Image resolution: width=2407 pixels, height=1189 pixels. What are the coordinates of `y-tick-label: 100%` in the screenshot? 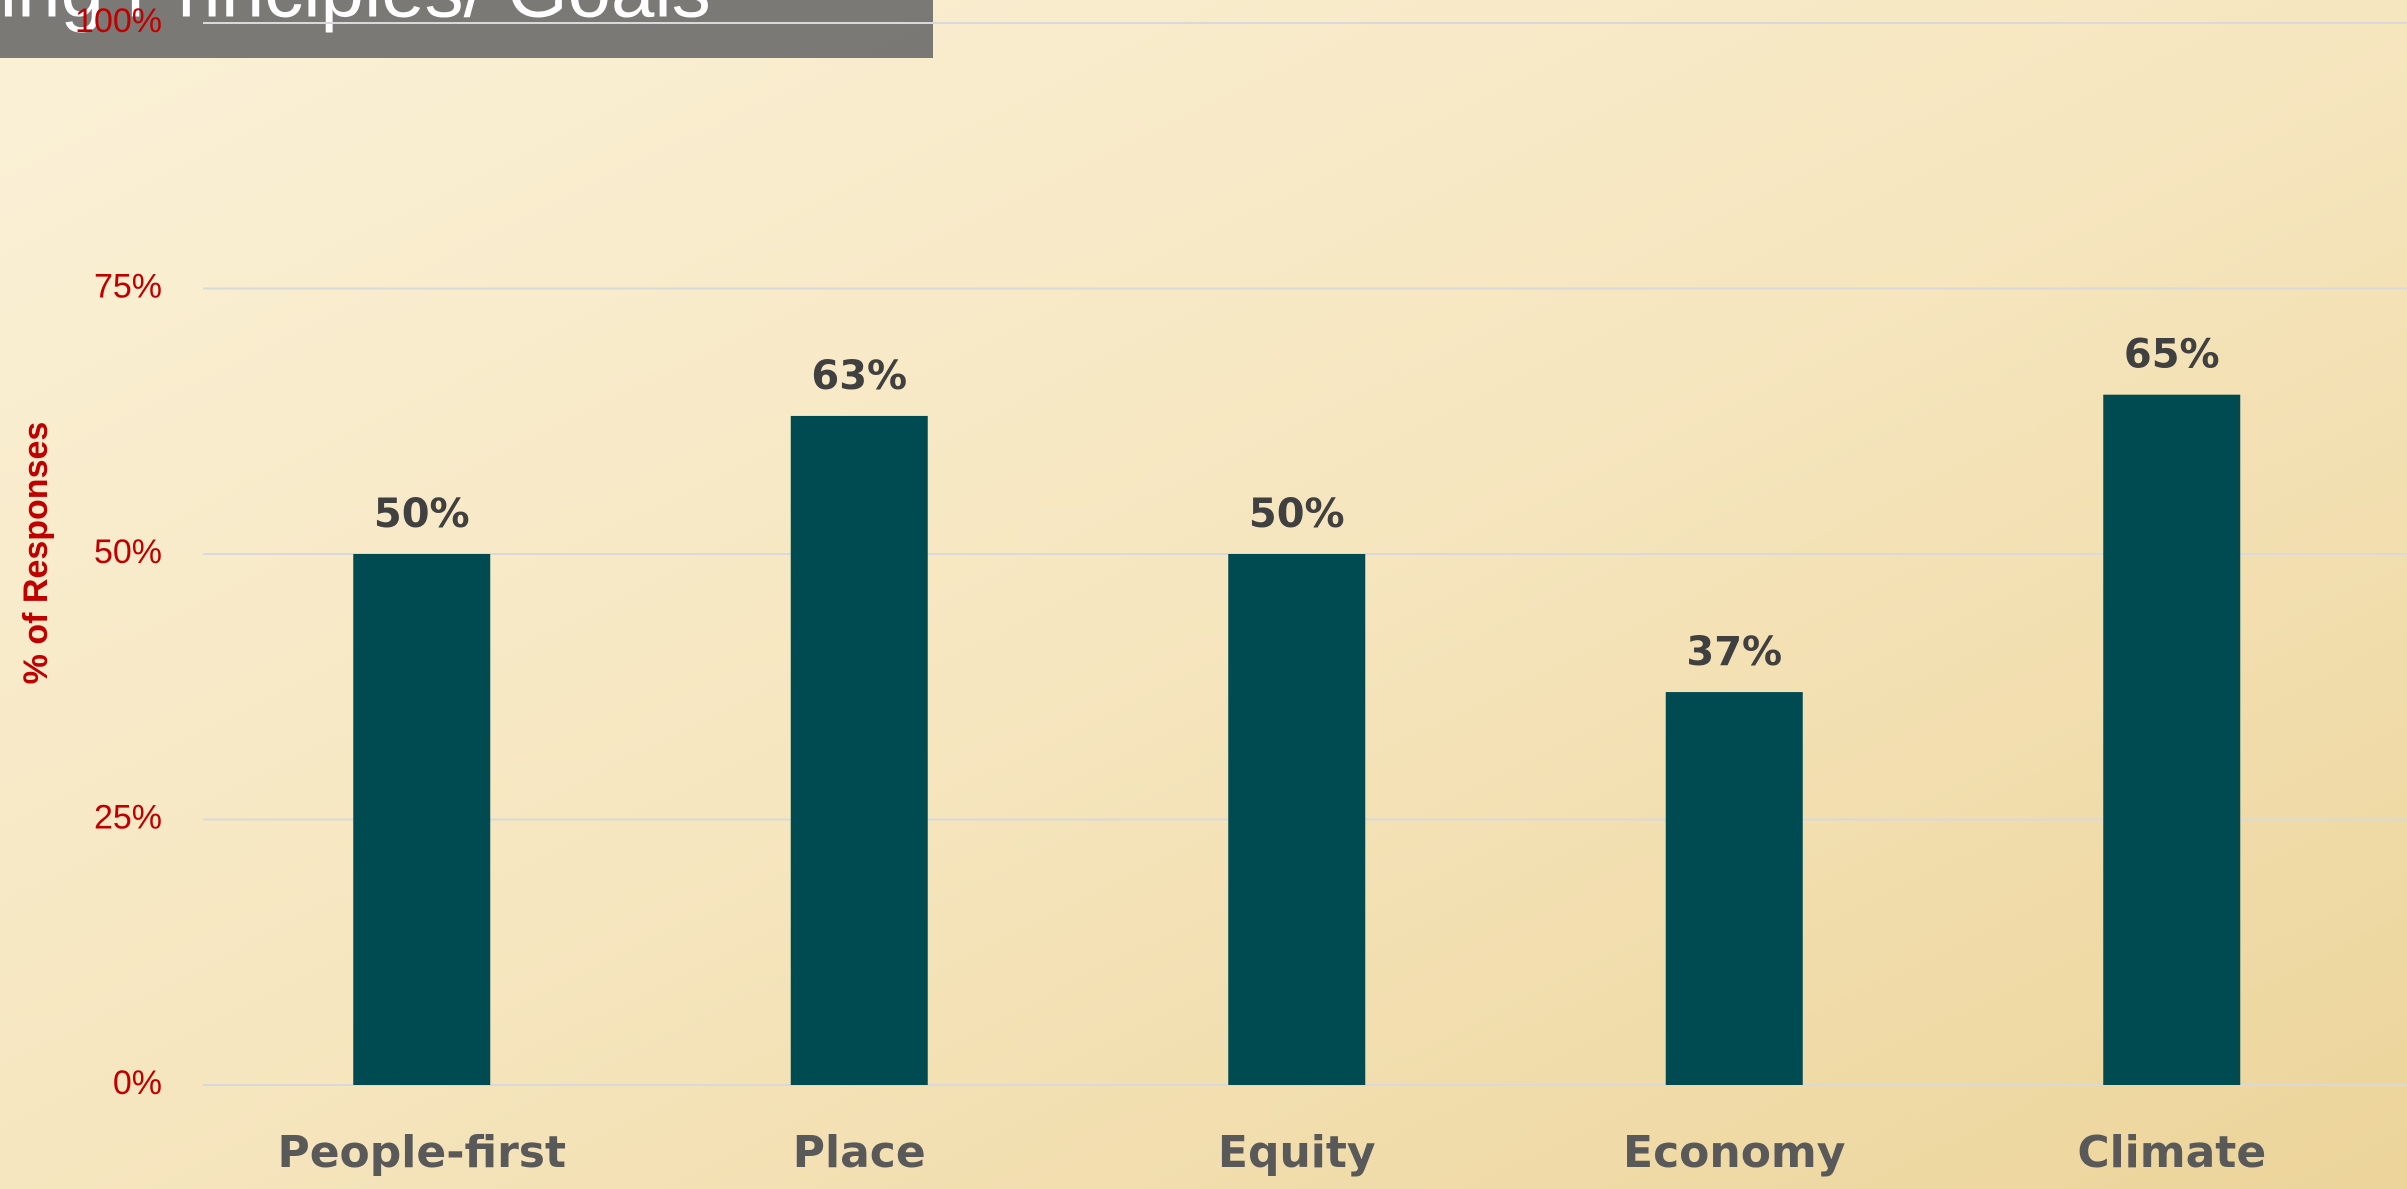 It's located at (118, 21).